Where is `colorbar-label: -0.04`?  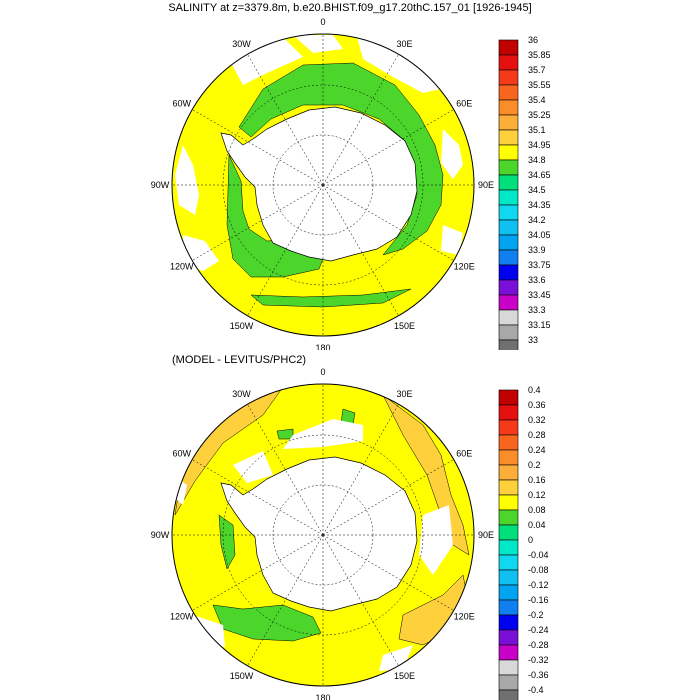
colorbar-label: -0.04 is located at coordinates (538, 555).